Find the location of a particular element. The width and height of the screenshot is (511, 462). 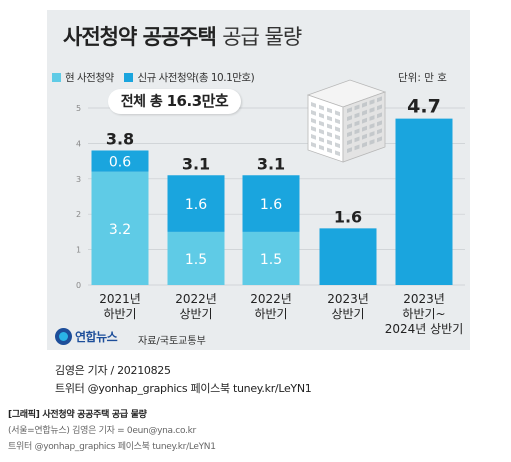

legend-swatch-new is located at coordinates (129, 77).